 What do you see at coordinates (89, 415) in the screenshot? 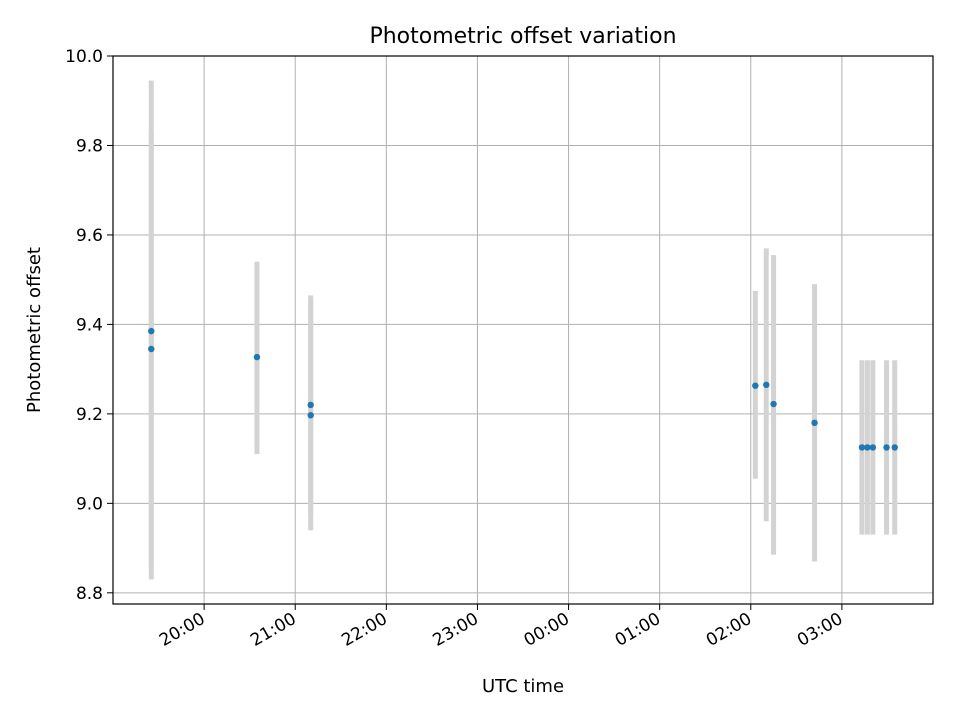
I see `y-tick-label: 9.2` at bounding box center [89, 415].